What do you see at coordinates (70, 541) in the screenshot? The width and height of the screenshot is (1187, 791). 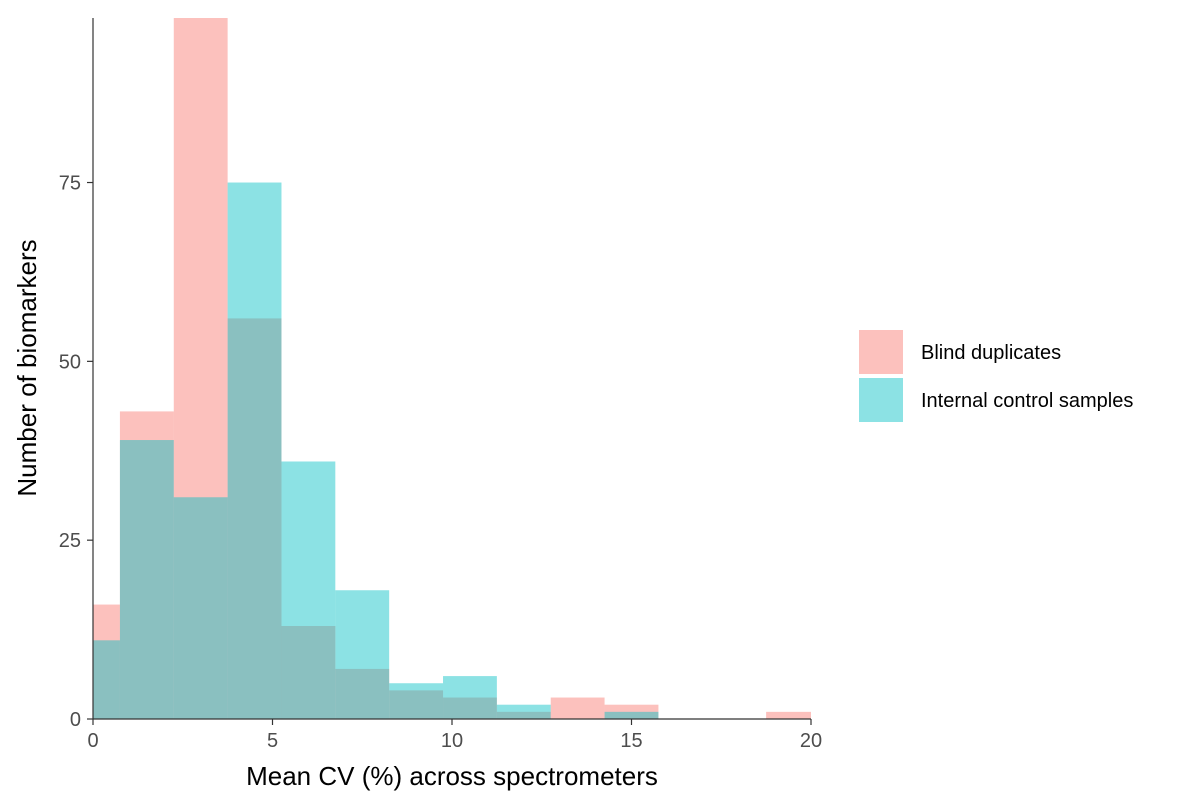 I see `y-tick-label: 25` at bounding box center [70, 541].